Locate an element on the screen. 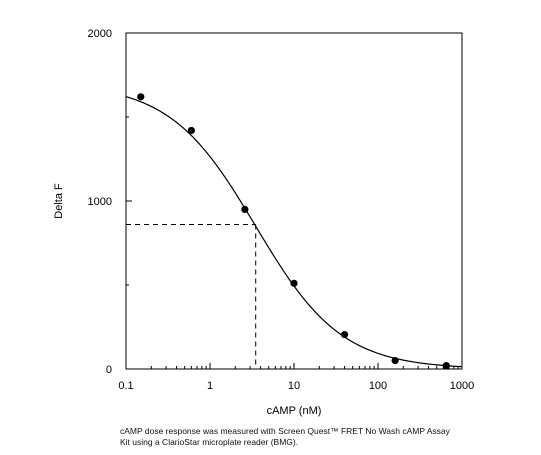 The height and width of the screenshot is (455, 541). ec50-guide-lines is located at coordinates (191, 296).